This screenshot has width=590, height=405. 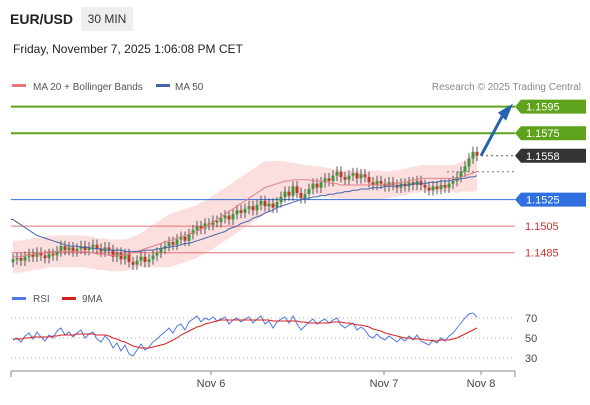 I want to click on ma20-legend-label: MA 20 + Bollinger Bands, so click(x=88, y=87).